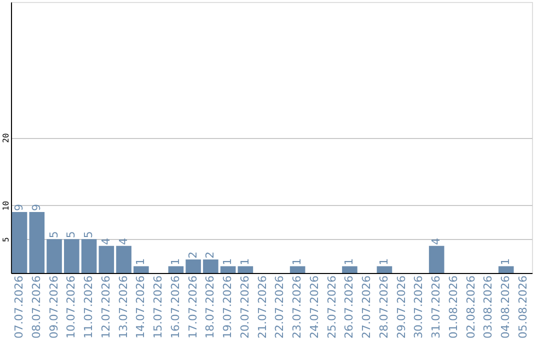 The height and width of the screenshot is (340, 540). What do you see at coordinates (262, 307) in the screenshot?
I see `x-tick-label: 21.07.2026` at bounding box center [262, 307].